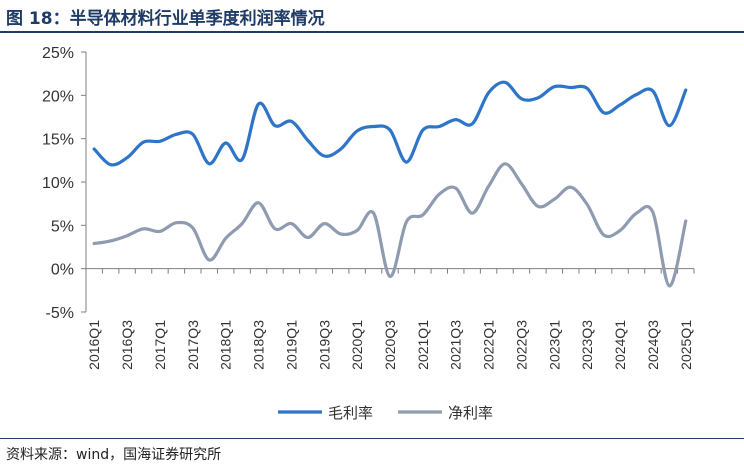 This screenshot has width=744, height=469. What do you see at coordinates (372, 438) in the screenshot?
I see `footer-rule` at bounding box center [372, 438].